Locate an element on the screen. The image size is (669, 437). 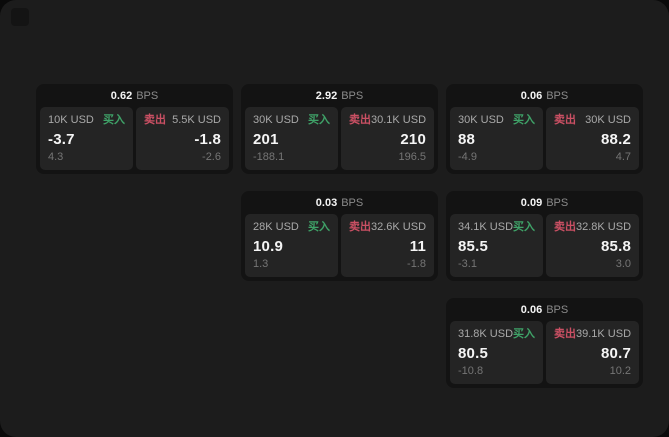
sell-amount: 5.5K USD is located at coordinates (196, 120).